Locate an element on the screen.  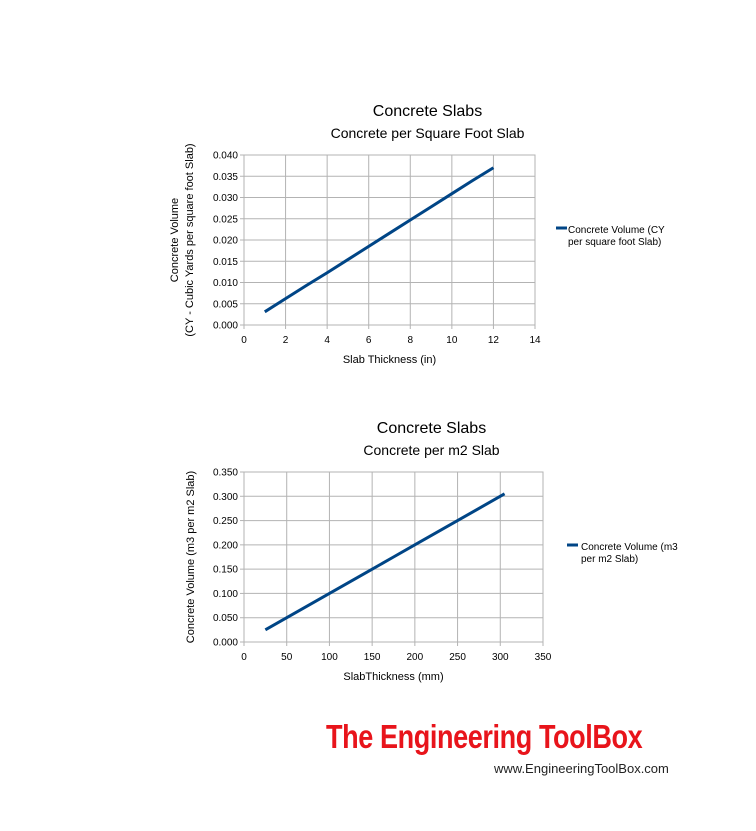
chart1-y-tick-label: 0.025 is located at coordinates (225, 219).